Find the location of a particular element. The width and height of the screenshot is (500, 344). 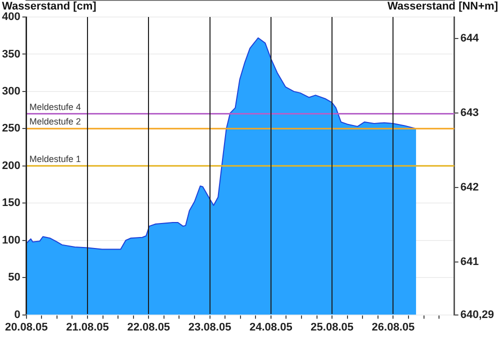

x-tick-label: 24.08.05 is located at coordinates (271, 327).